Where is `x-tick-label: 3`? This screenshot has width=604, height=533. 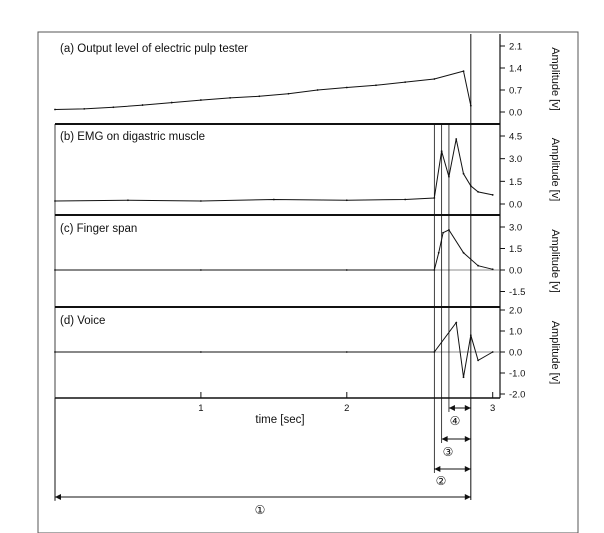 x-tick-label: 3 is located at coordinates (492, 408).